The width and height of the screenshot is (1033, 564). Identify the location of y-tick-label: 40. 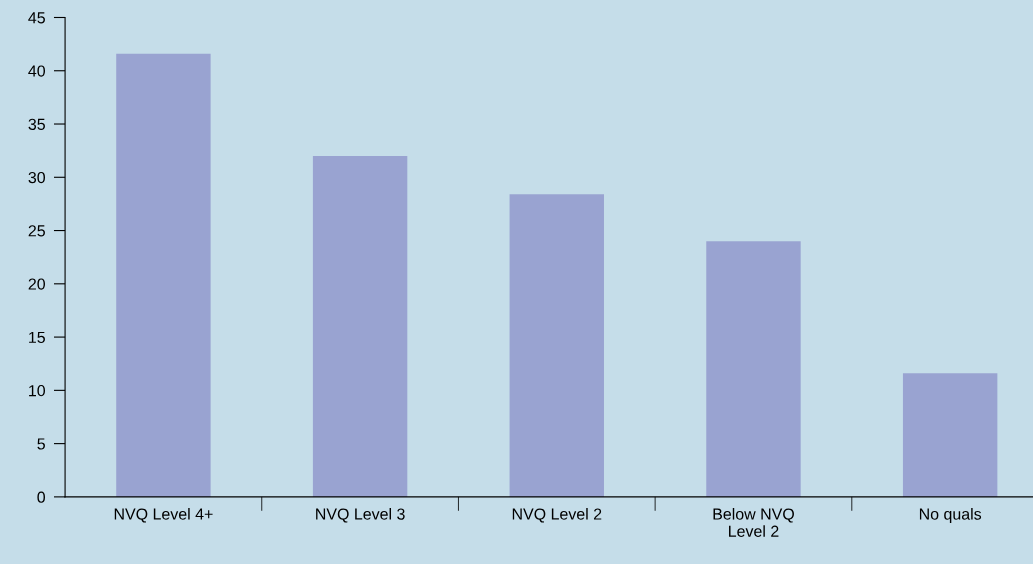
(37, 71).